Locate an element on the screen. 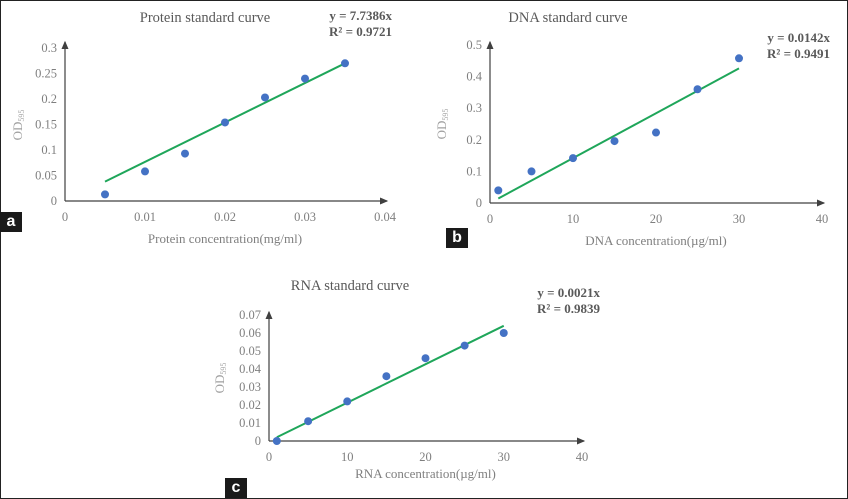 Image resolution: width=848 pixels, height=499 pixels. trendline-r2: R² = 0.9721 is located at coordinates (360, 31).